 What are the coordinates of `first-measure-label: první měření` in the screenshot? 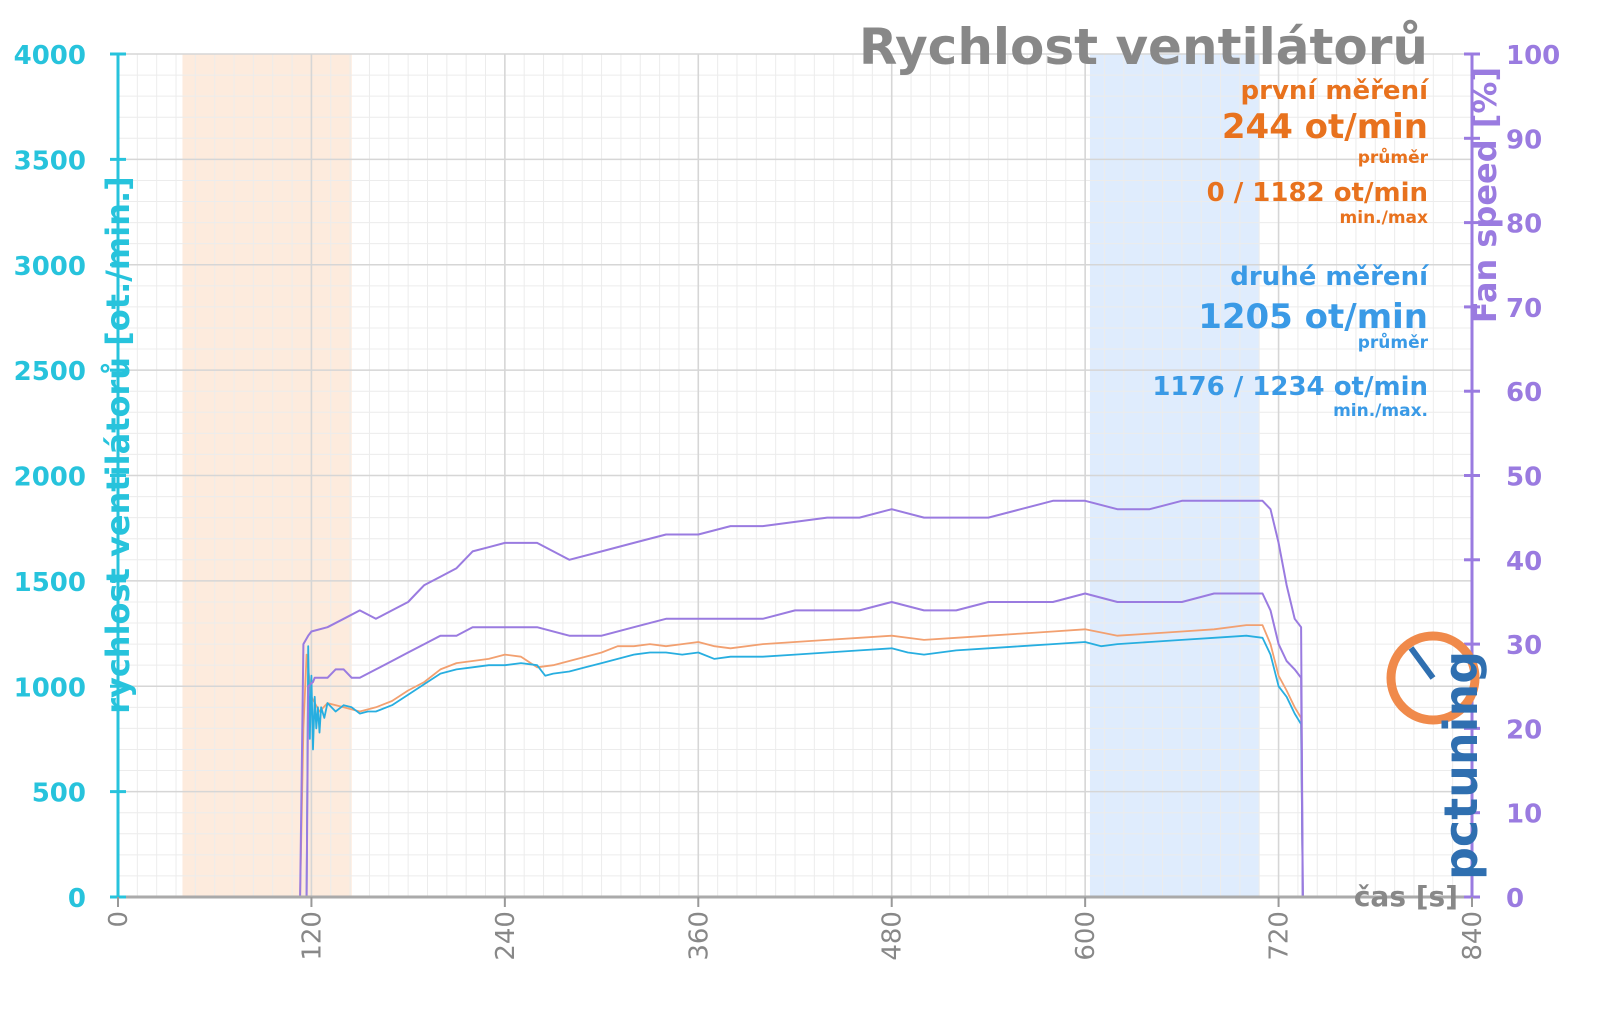 It's located at (1334, 91).